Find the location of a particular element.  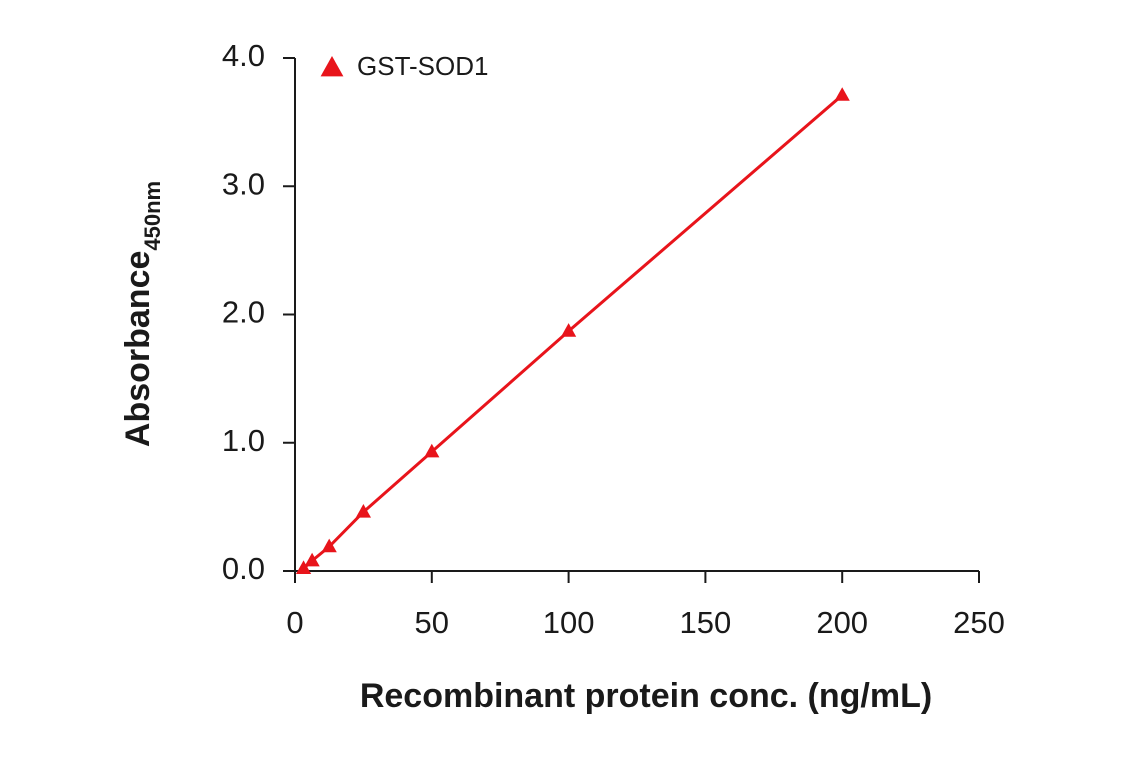

x-tick-label: 200 is located at coordinates (842, 622).